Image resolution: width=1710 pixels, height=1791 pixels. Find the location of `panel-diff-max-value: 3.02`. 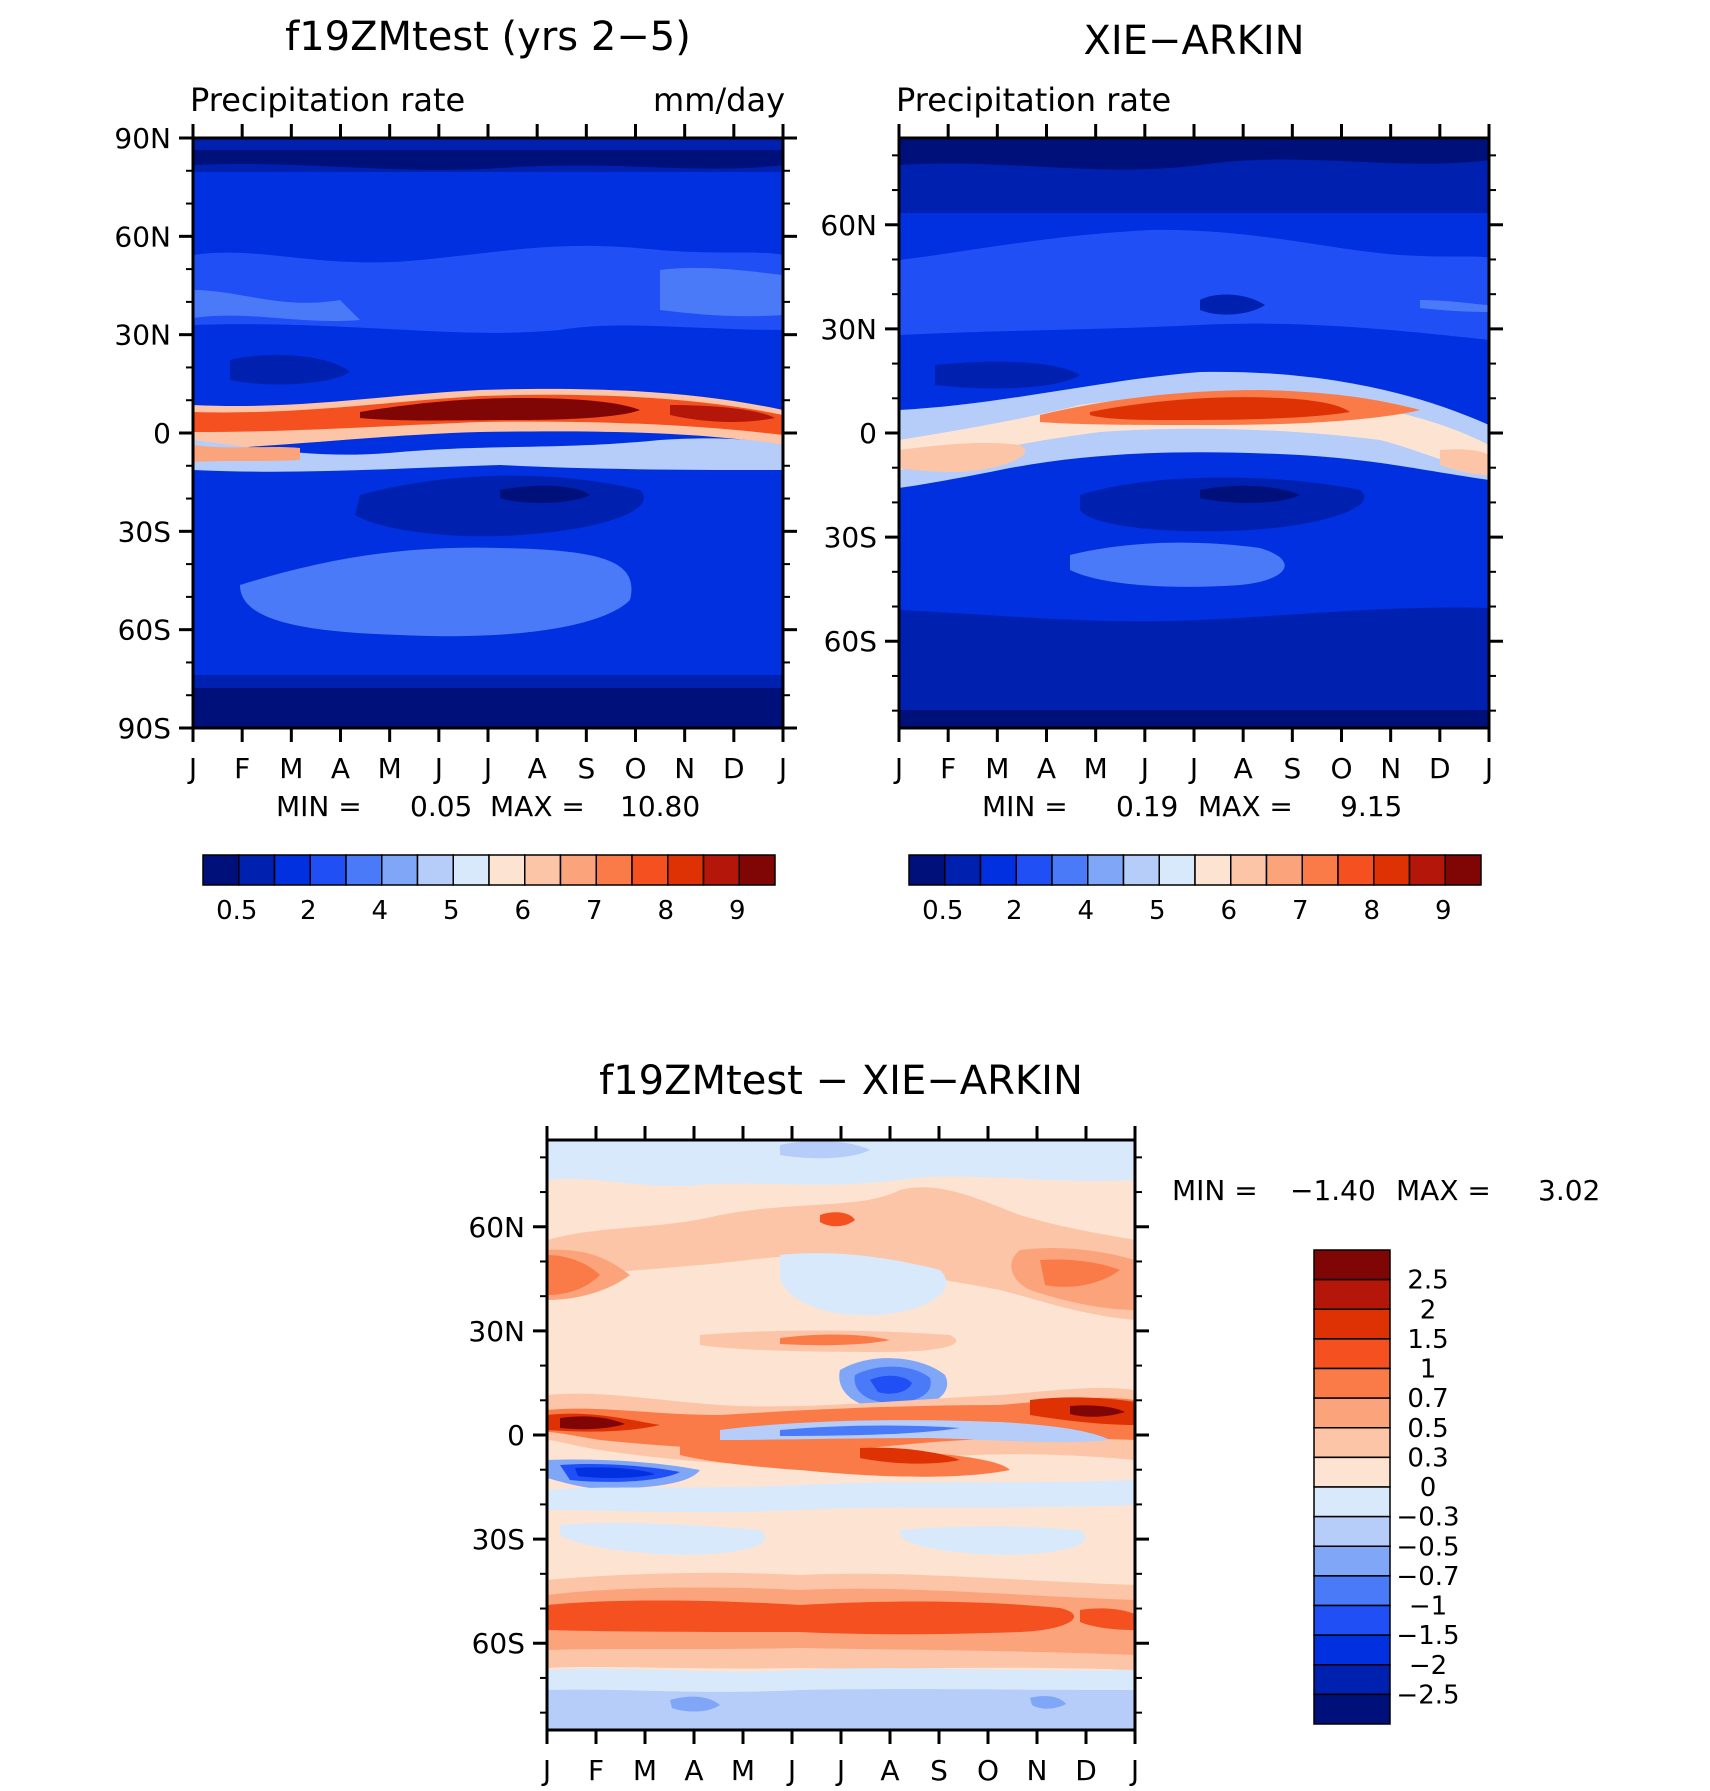

panel-diff-max-value: 3.02 is located at coordinates (1569, 1190).